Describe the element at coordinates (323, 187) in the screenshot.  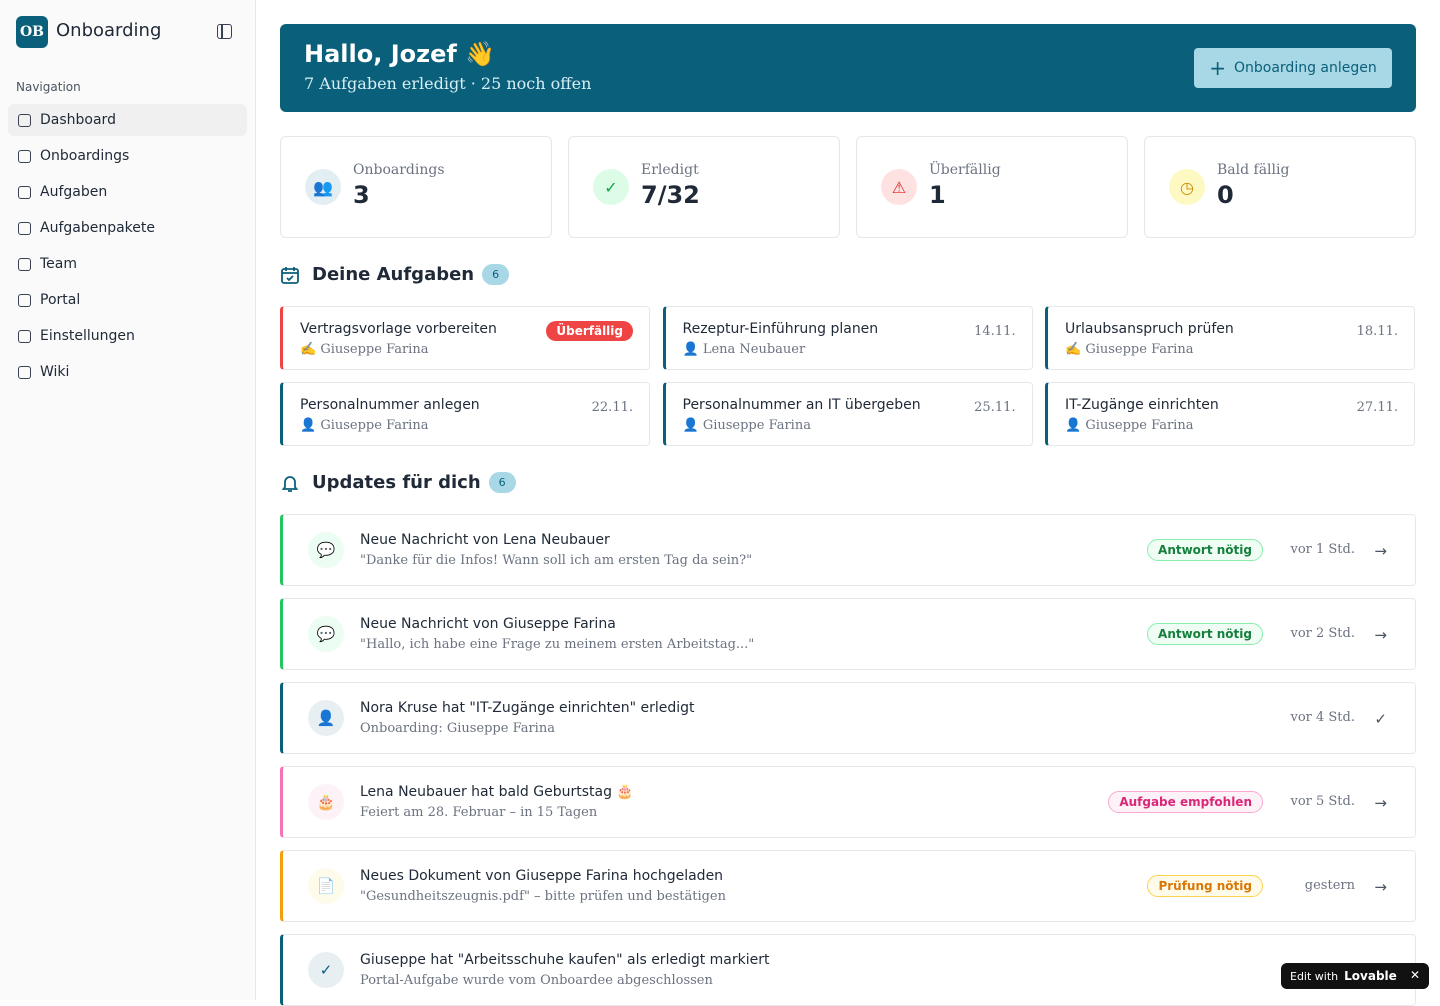
I see `stat-icon: 👥` at that location.